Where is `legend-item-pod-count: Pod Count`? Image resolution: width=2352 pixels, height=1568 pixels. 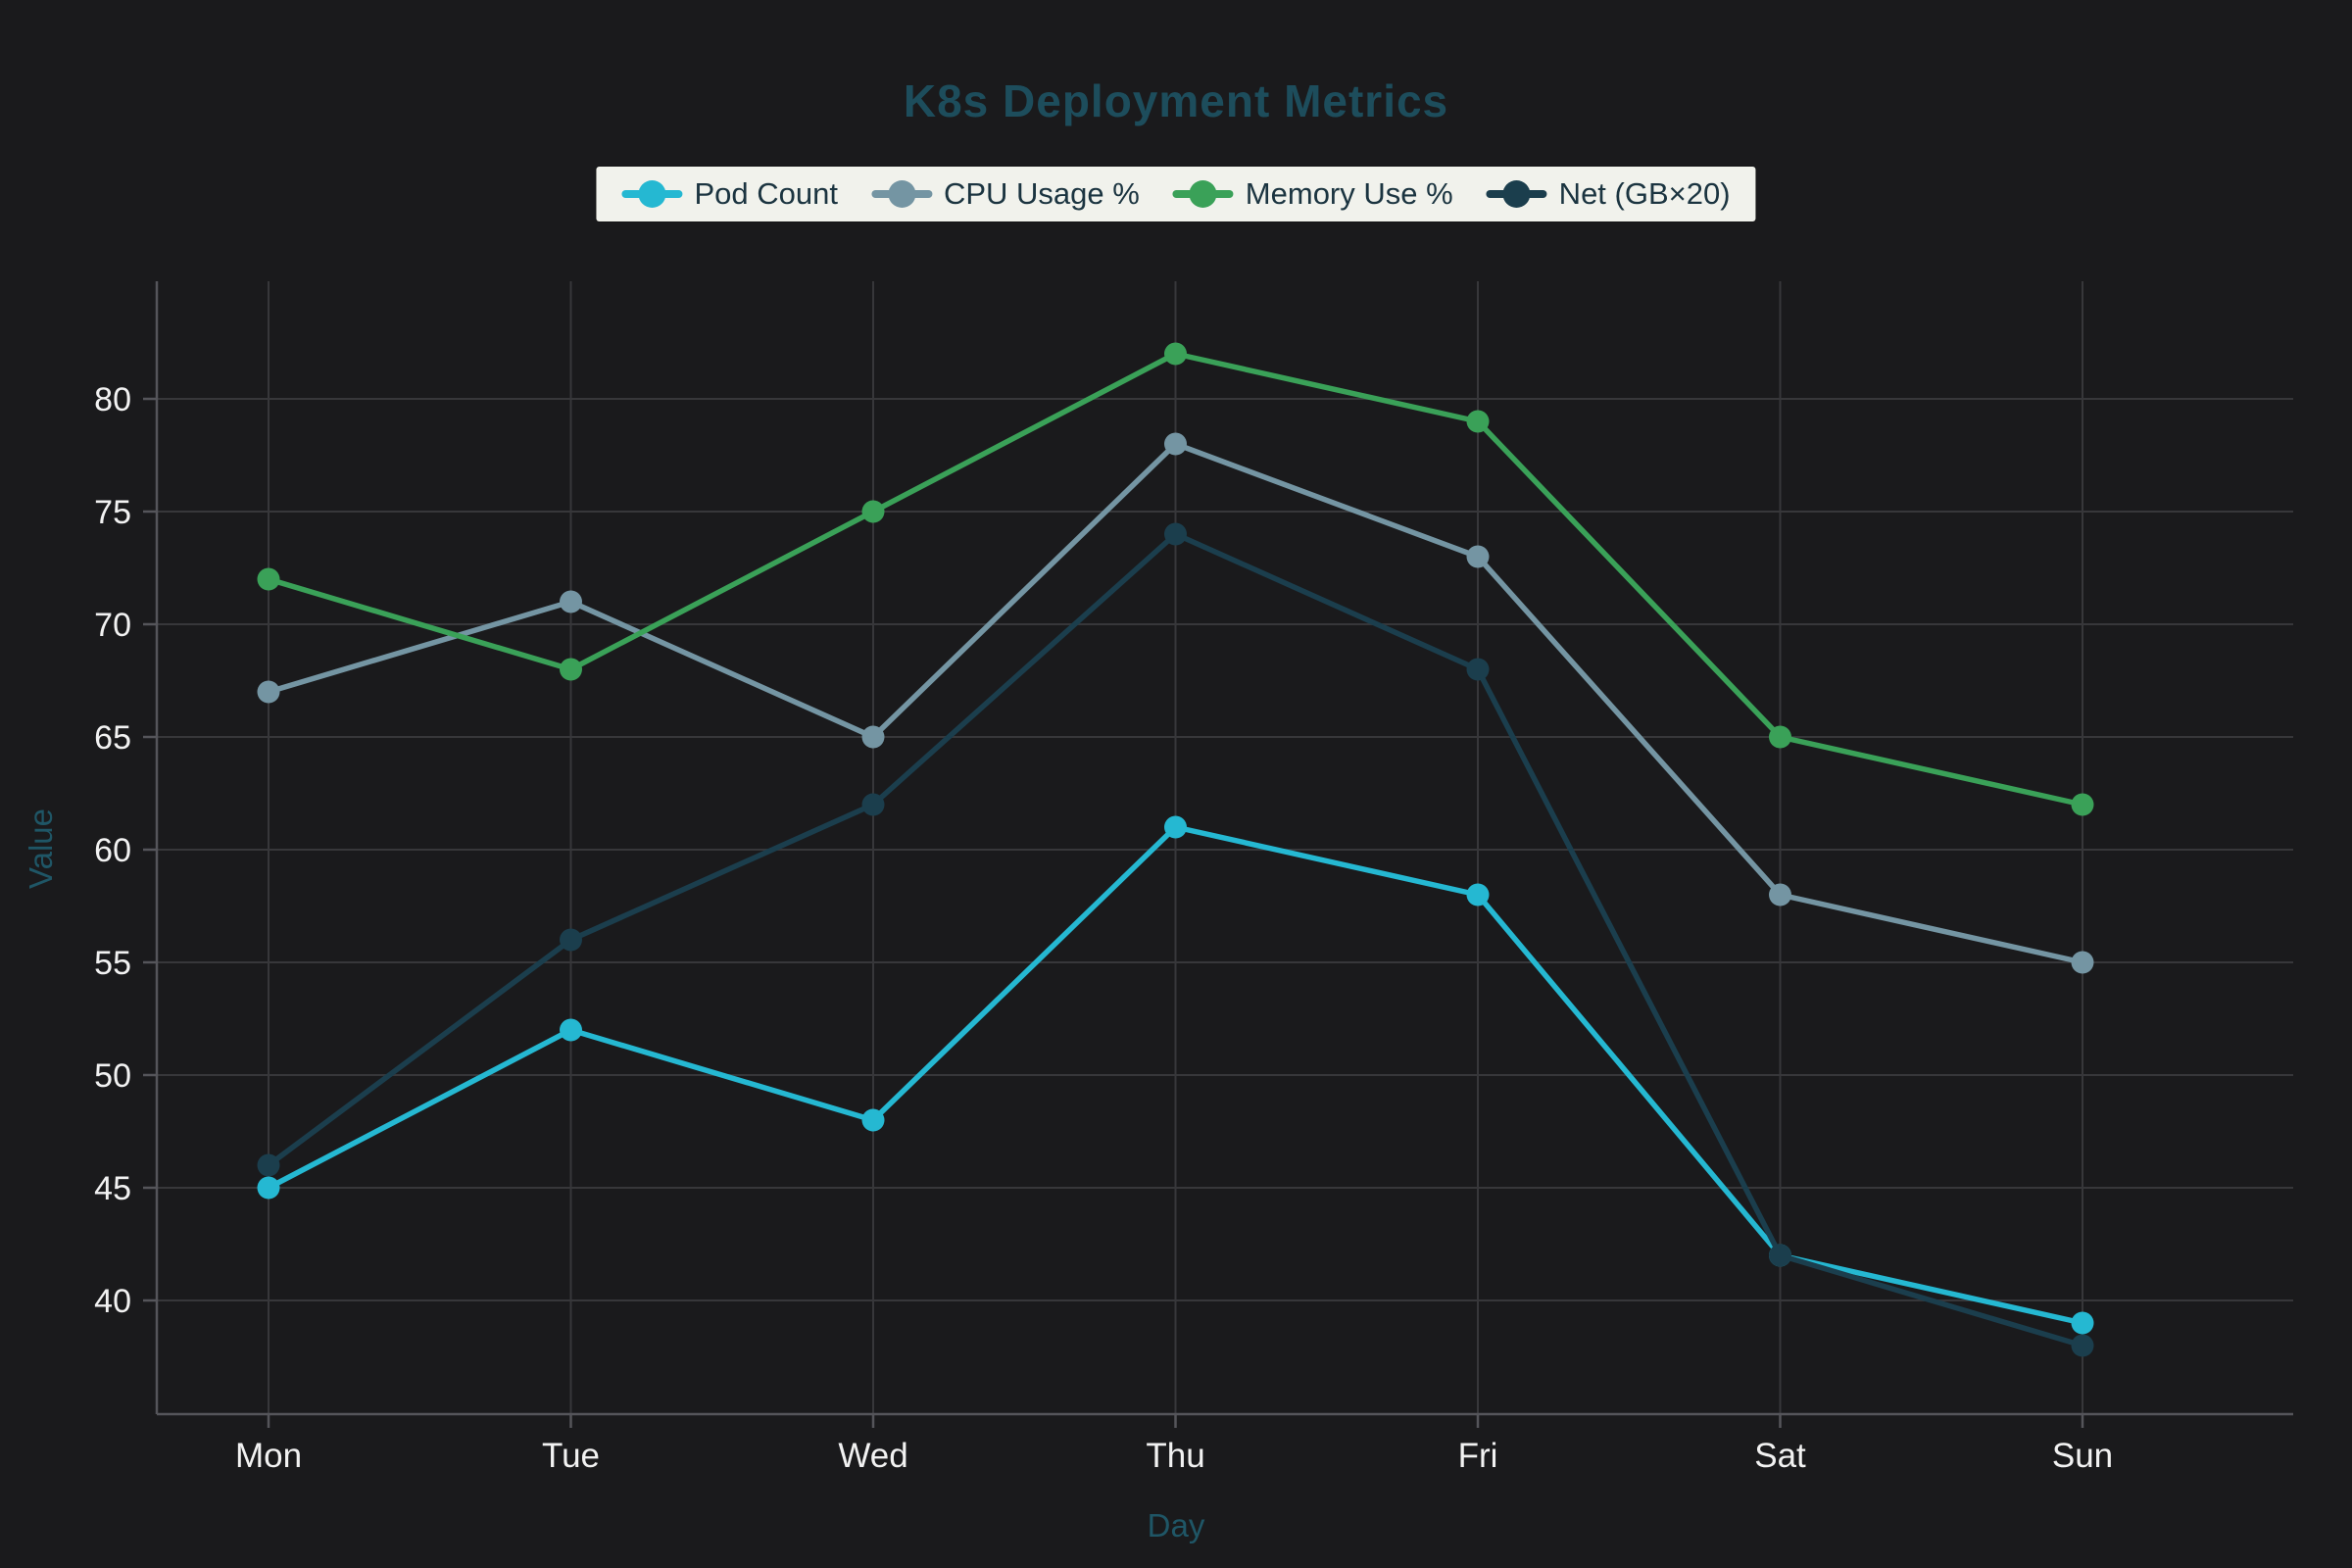 legend-item-pod-count: Pod Count is located at coordinates (729, 194).